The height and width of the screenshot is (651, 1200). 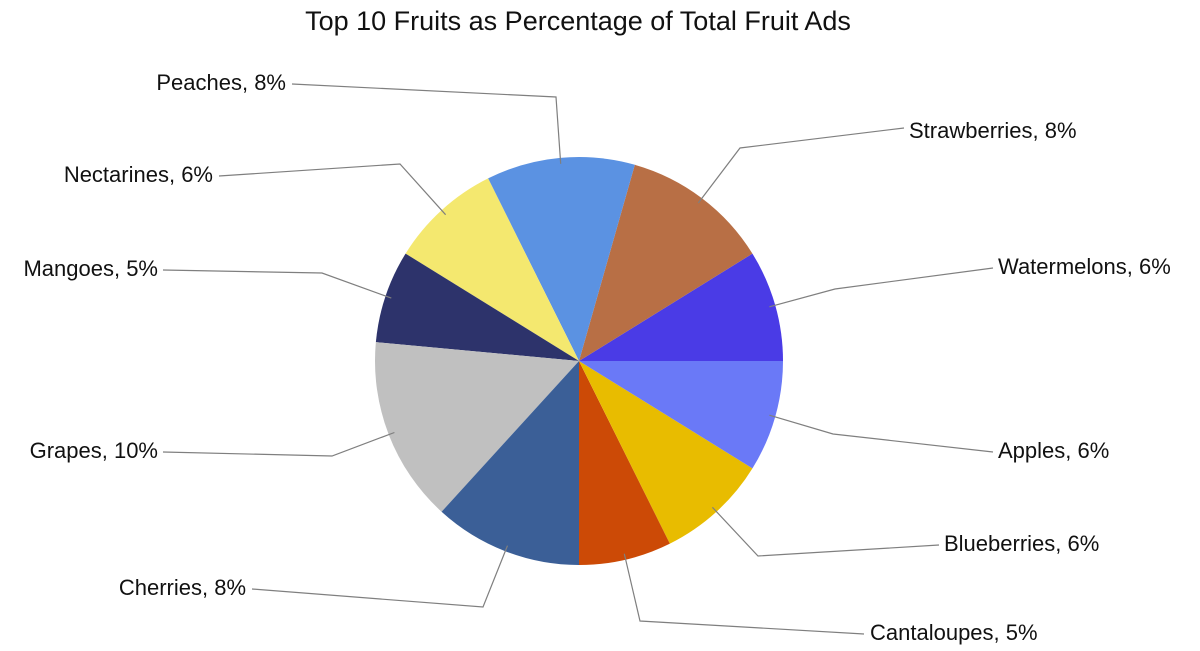 What do you see at coordinates (332, 189) in the screenshot?
I see `leader-line-nectarines` at bounding box center [332, 189].